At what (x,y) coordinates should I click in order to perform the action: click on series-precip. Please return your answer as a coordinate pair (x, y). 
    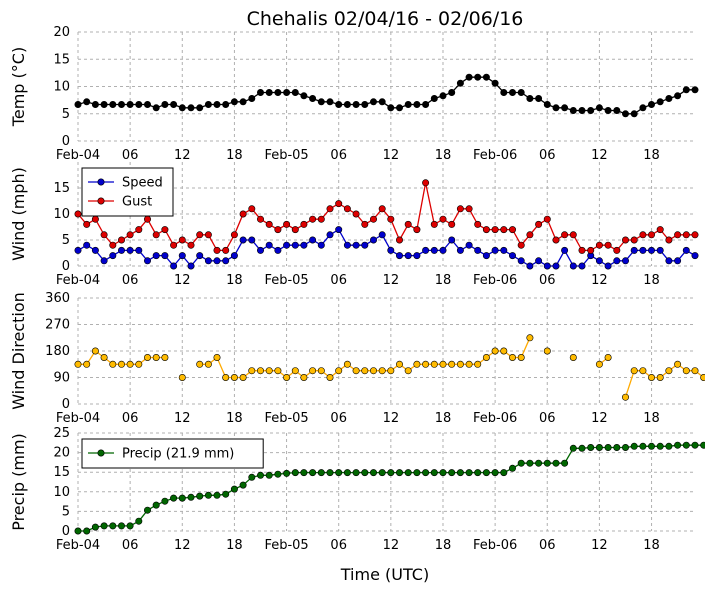
    Looking at the image, I should click on (389, 488).